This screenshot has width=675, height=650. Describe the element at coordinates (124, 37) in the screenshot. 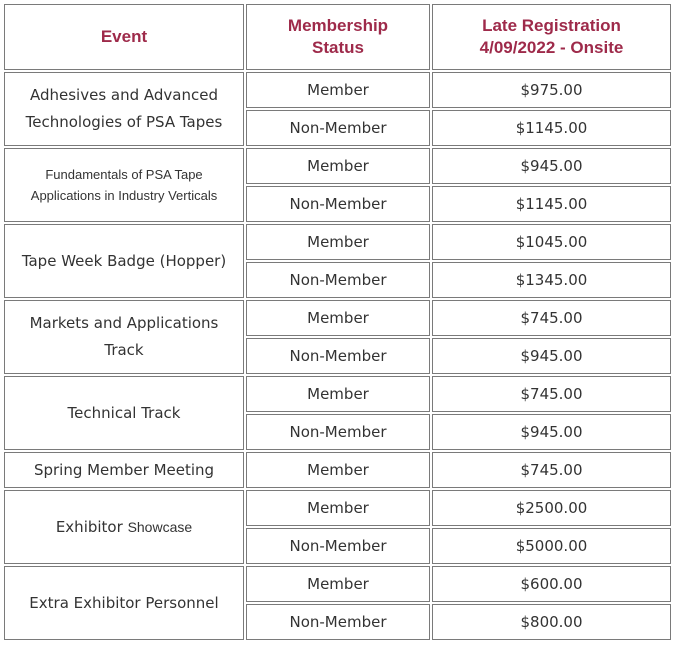

I see `event-column-header: Event` at that location.